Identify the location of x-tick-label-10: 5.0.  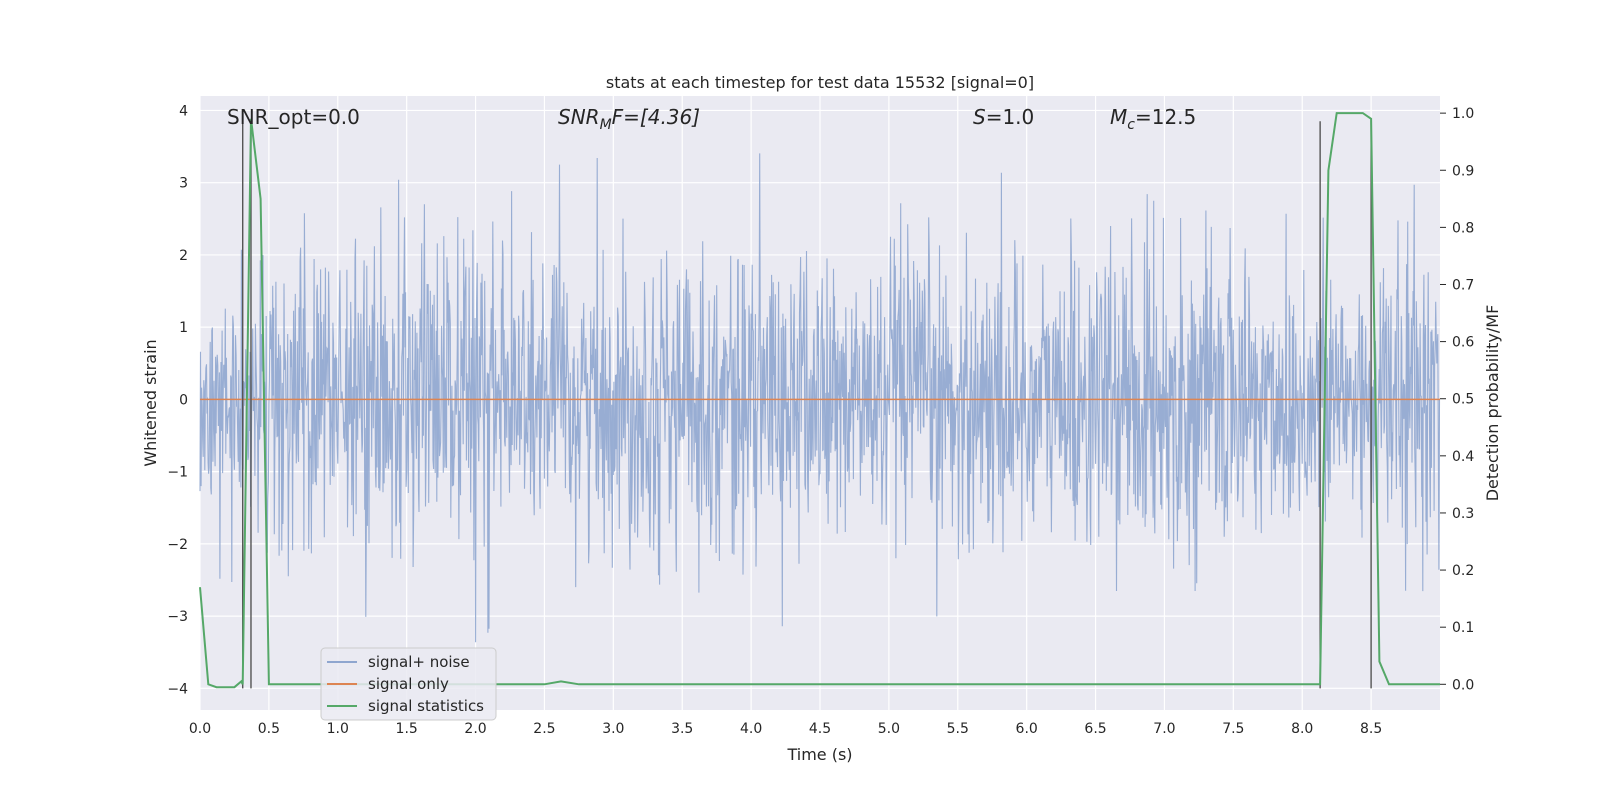
(889, 729).